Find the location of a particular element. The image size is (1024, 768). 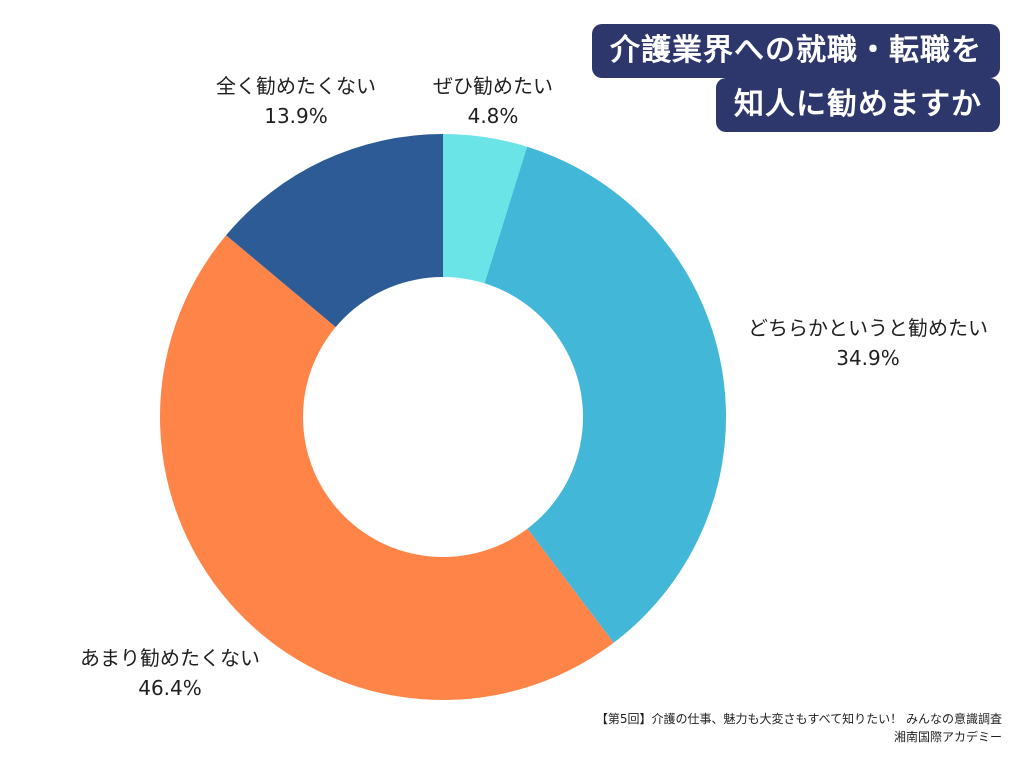

slice-label-3: あまり勧めたくない is located at coordinates (170, 658).